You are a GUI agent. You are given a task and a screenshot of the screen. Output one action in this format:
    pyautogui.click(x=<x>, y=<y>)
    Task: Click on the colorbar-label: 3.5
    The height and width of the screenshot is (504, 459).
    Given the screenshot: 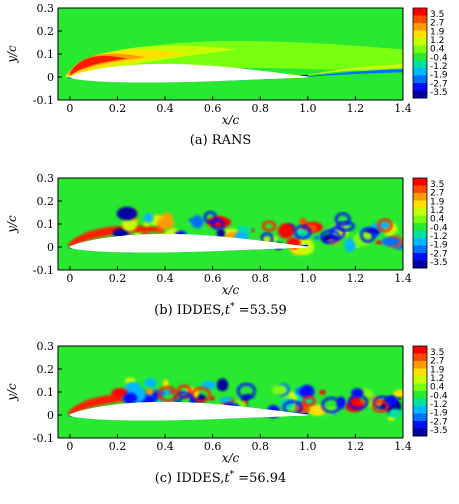 What is the action you would take?
    pyautogui.click(x=437, y=353)
    